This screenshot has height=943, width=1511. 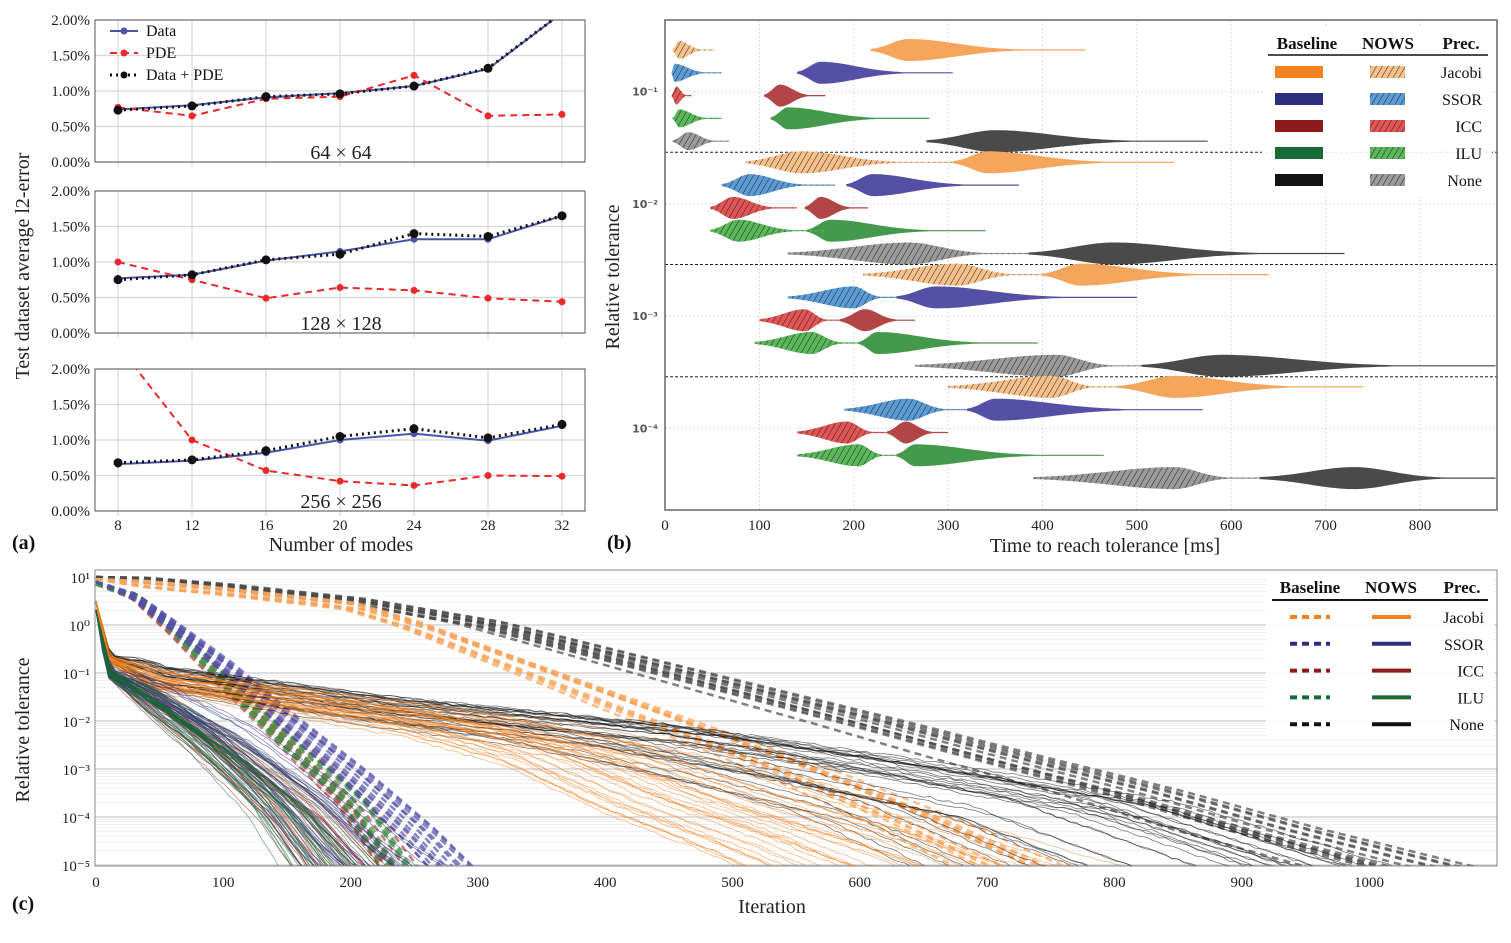 What do you see at coordinates (124, 53) in the screenshot?
I see `legend-marker` at bounding box center [124, 53].